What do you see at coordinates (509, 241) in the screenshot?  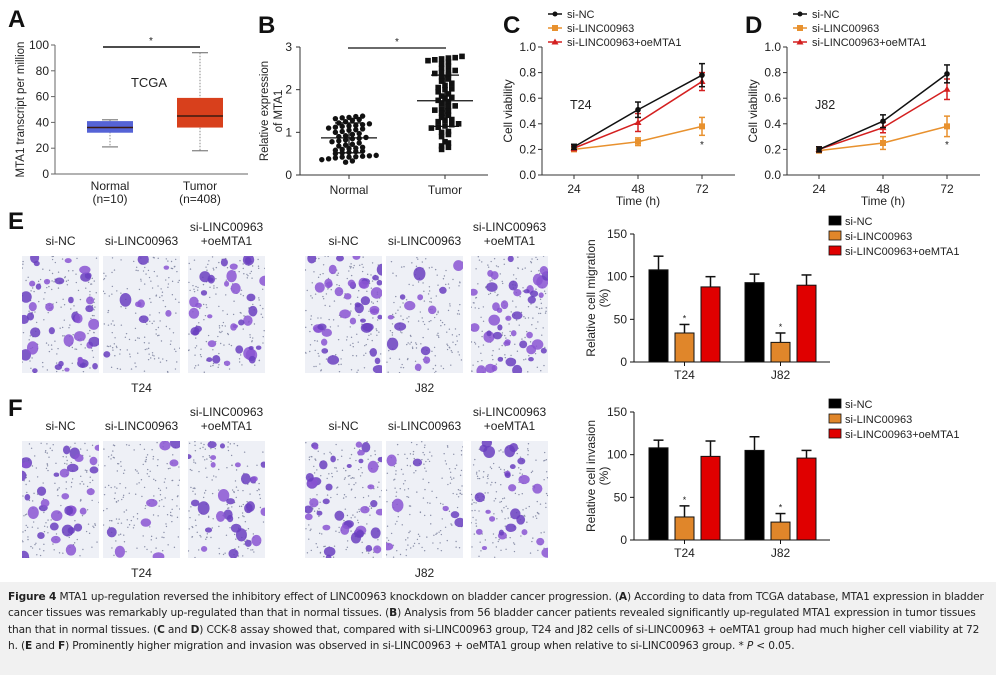 I see `micrograph-label-line: +oeMTA1` at bounding box center [509, 241].